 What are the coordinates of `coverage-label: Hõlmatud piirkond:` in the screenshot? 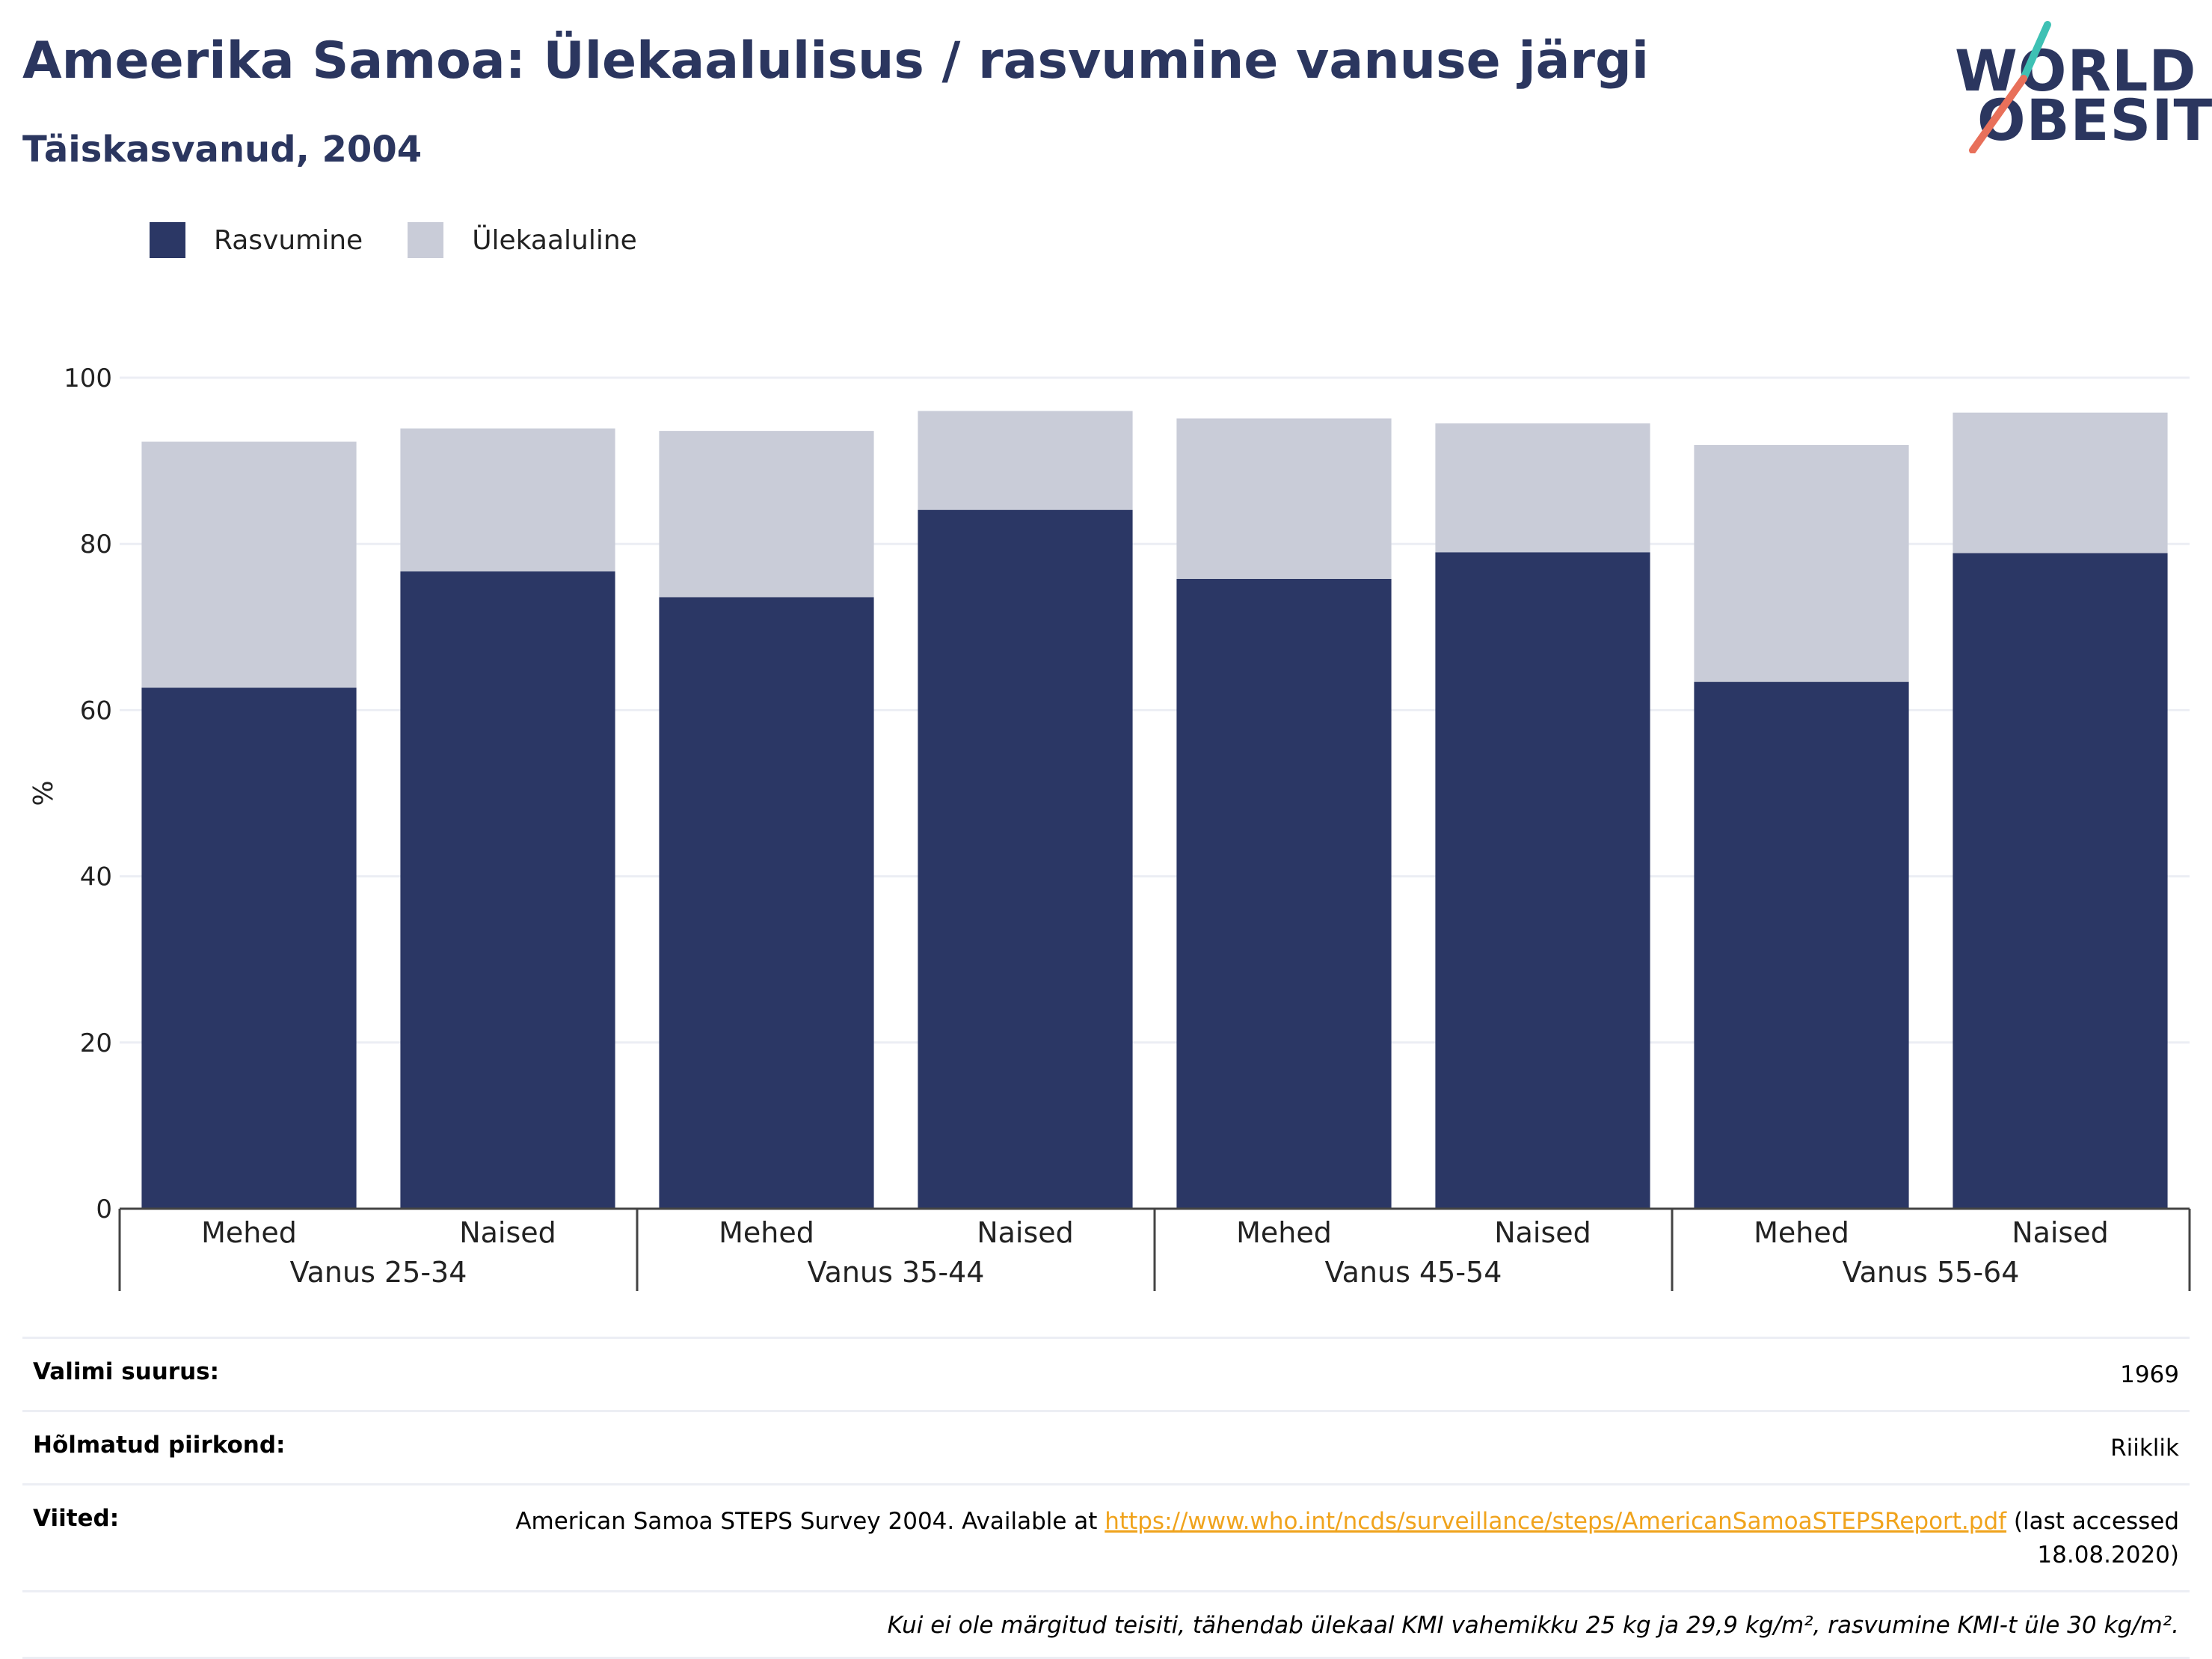 It's located at (159, 1445).